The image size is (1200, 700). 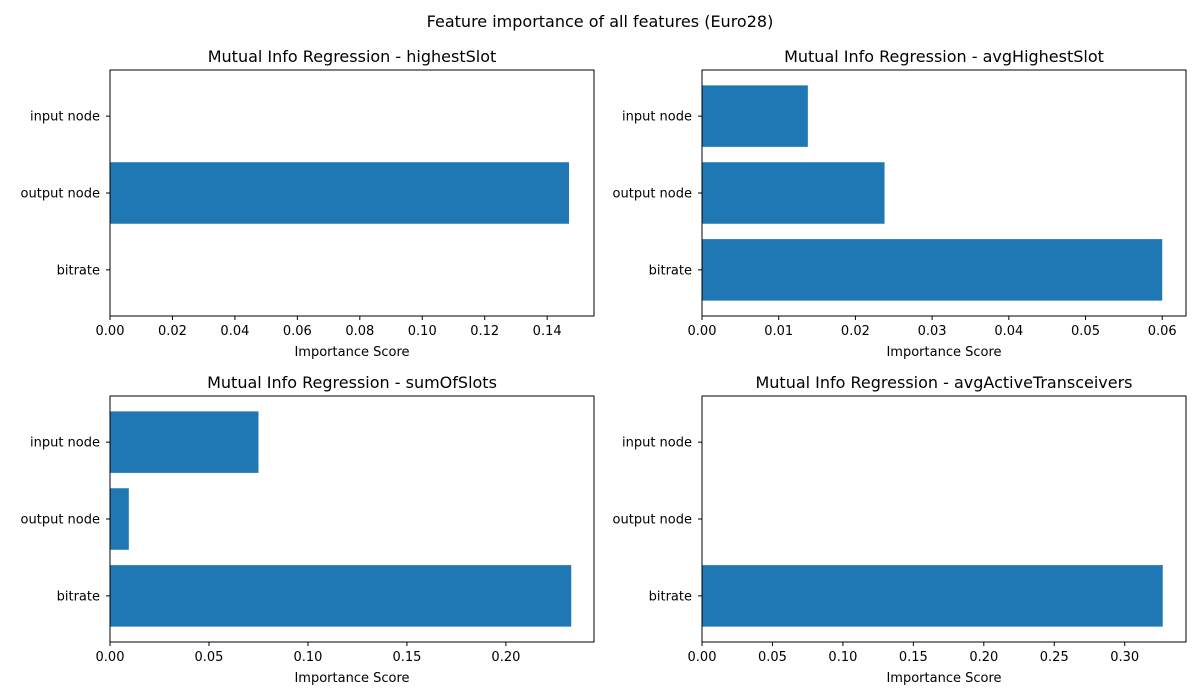 I want to click on x-tick-label: 0.30, so click(x=1124, y=657).